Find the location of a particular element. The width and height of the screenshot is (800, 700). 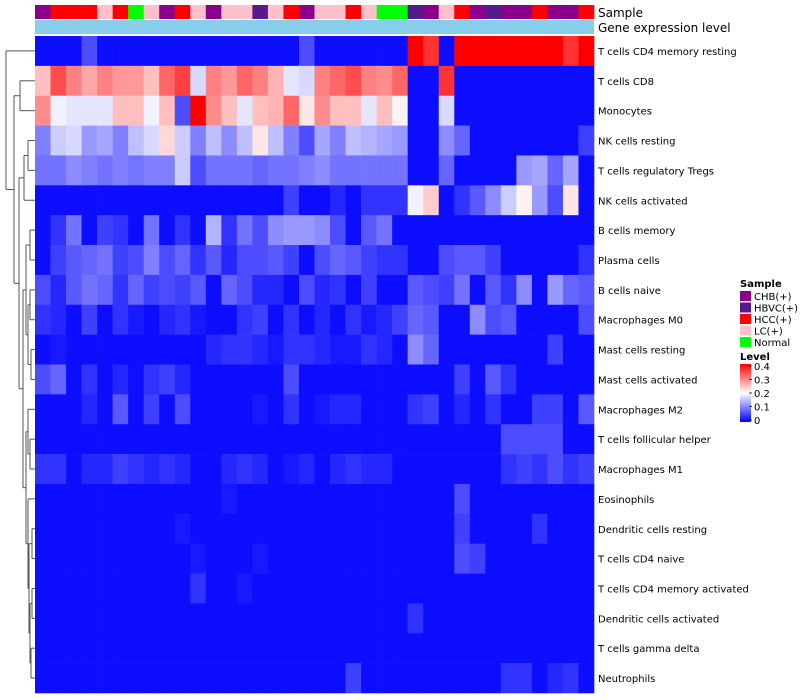

row-label: B cells memory is located at coordinates (636, 231).